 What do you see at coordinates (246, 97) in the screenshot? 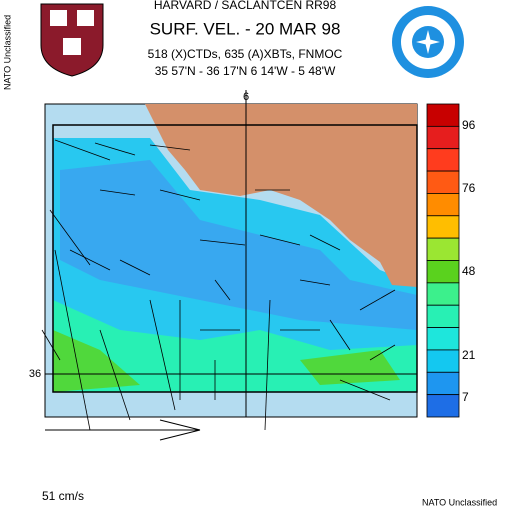
I see `lon-label: 6` at bounding box center [246, 97].